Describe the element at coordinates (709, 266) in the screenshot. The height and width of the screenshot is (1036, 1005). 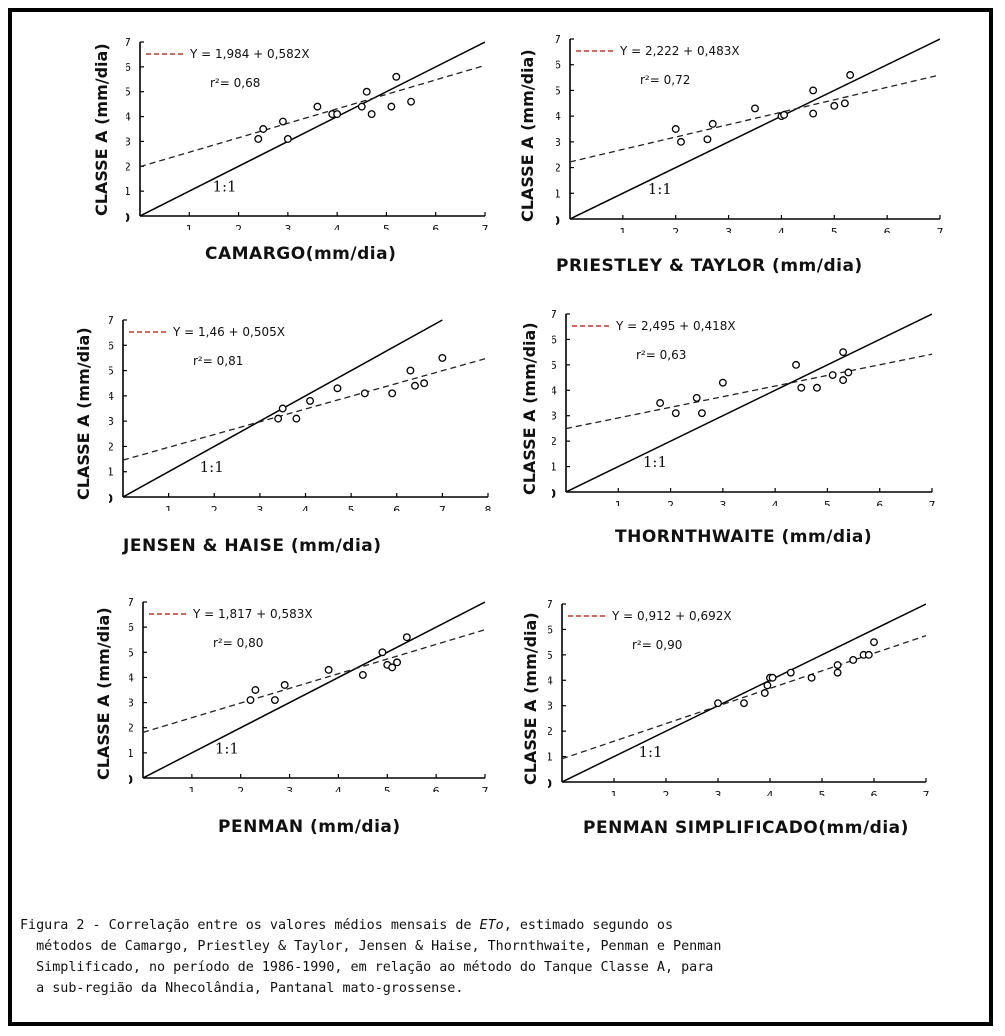
I see `x-axis-label: PRIESTLEY & TAYLOR (mm/dia)` at that location.